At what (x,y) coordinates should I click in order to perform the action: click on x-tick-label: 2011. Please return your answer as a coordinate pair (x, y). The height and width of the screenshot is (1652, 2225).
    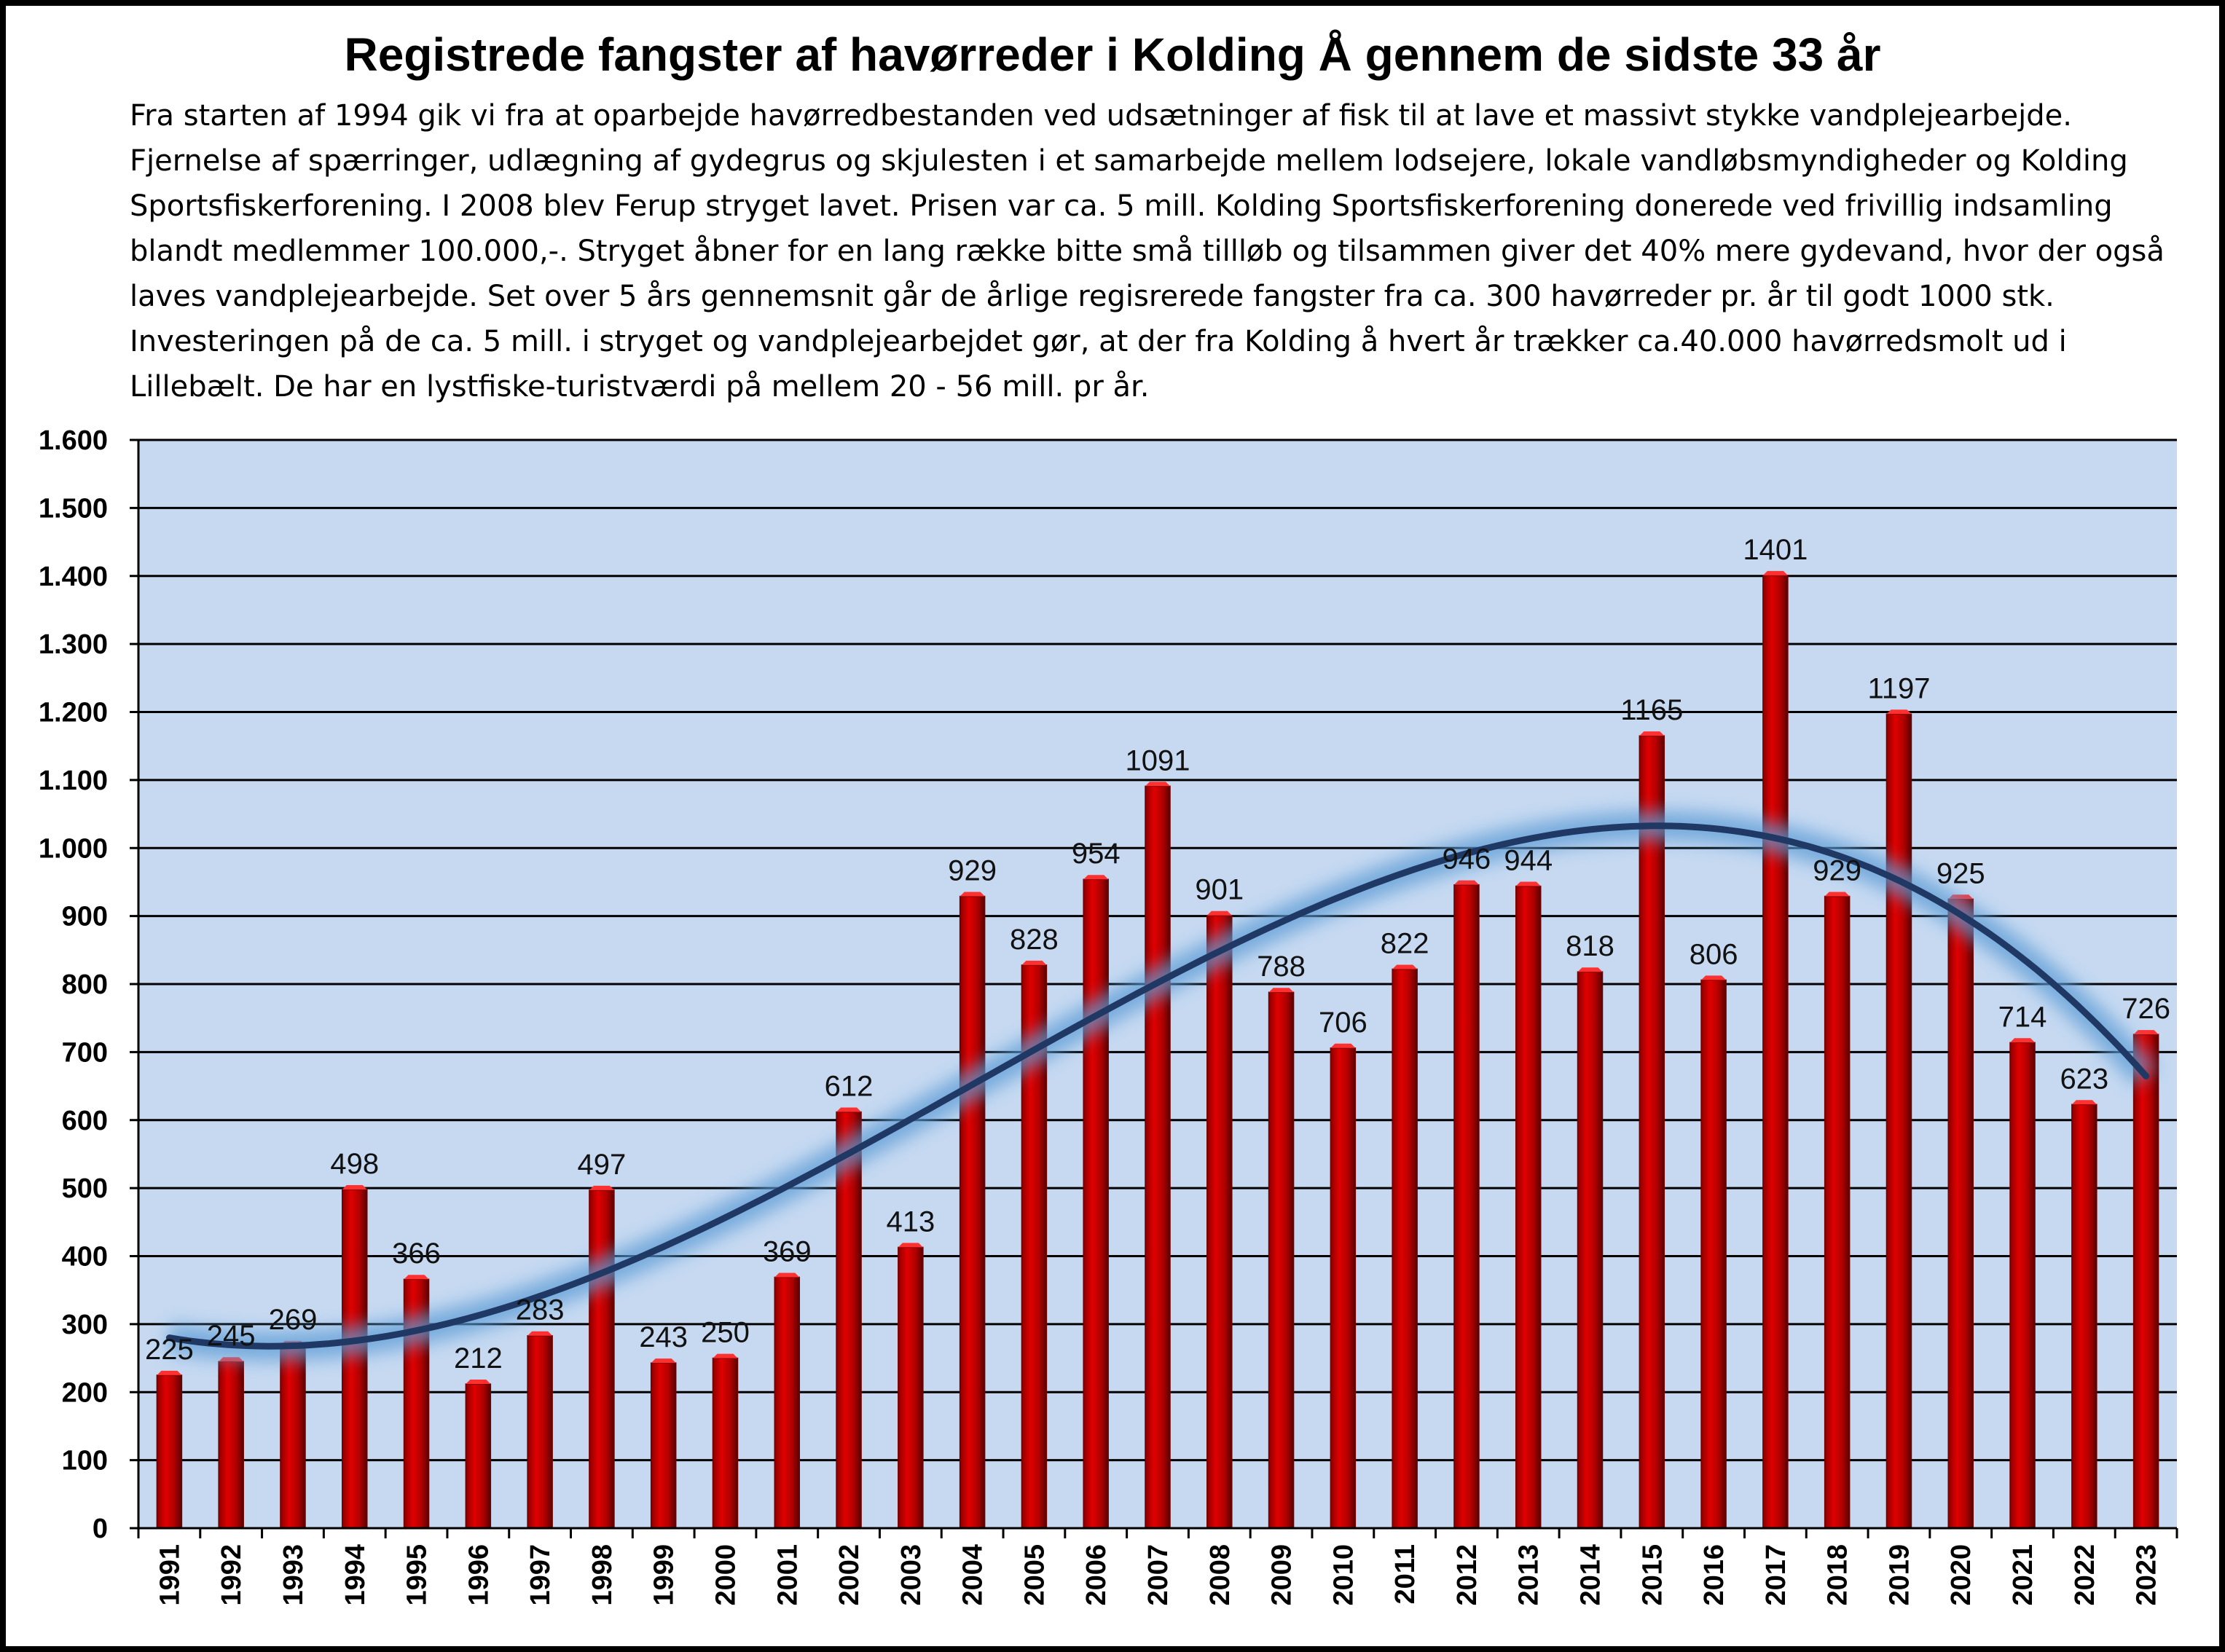
    Looking at the image, I should click on (1405, 1574).